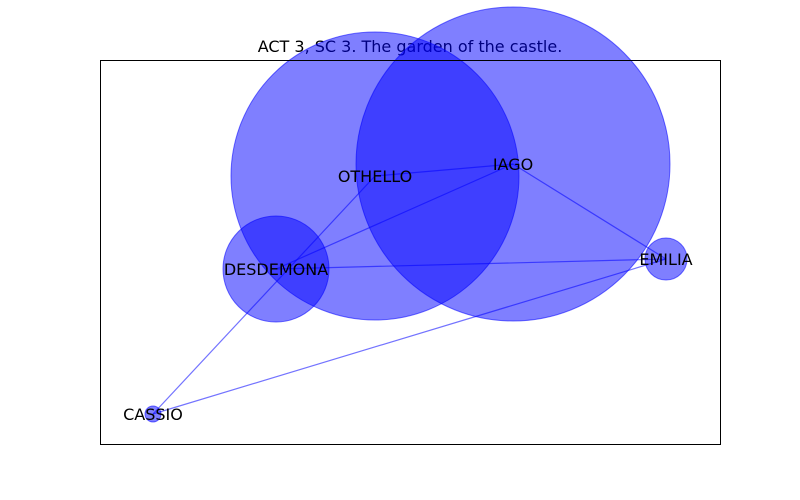 The height and width of the screenshot is (500, 800). Describe the element at coordinates (589, 211) in the screenshot. I see `edge-iago-emilia` at that location.